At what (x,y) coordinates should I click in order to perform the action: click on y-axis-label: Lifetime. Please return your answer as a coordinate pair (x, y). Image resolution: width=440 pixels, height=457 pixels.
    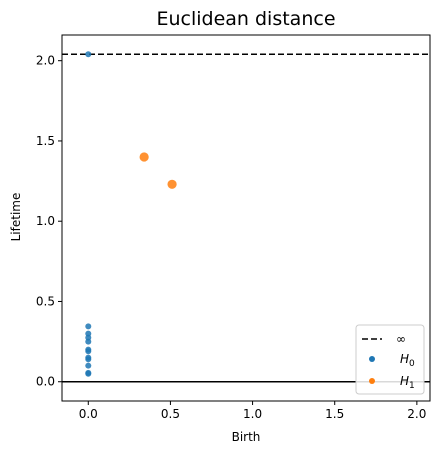
    Looking at the image, I should click on (16, 217).